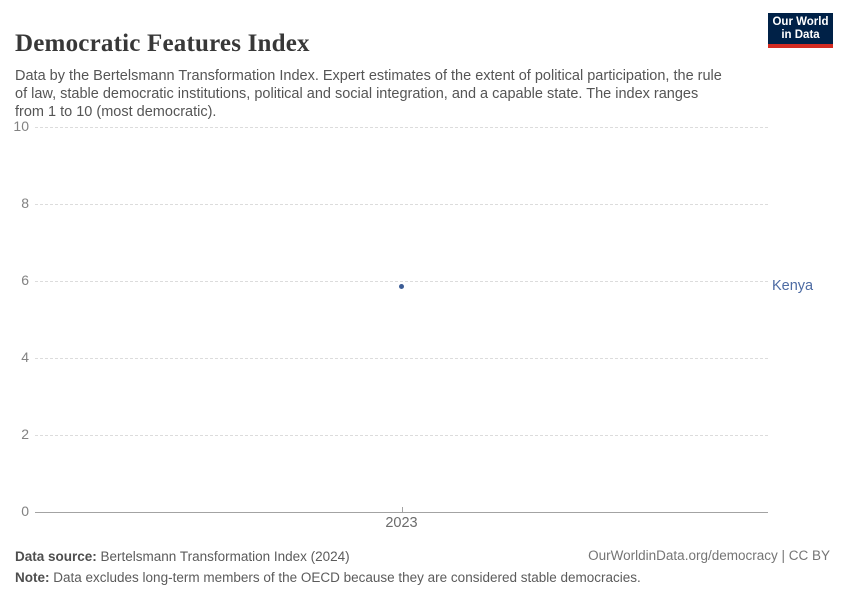 The width and height of the screenshot is (850, 600). Describe the element at coordinates (25, 511) in the screenshot. I see `y-tick-label-0: 0` at that location.